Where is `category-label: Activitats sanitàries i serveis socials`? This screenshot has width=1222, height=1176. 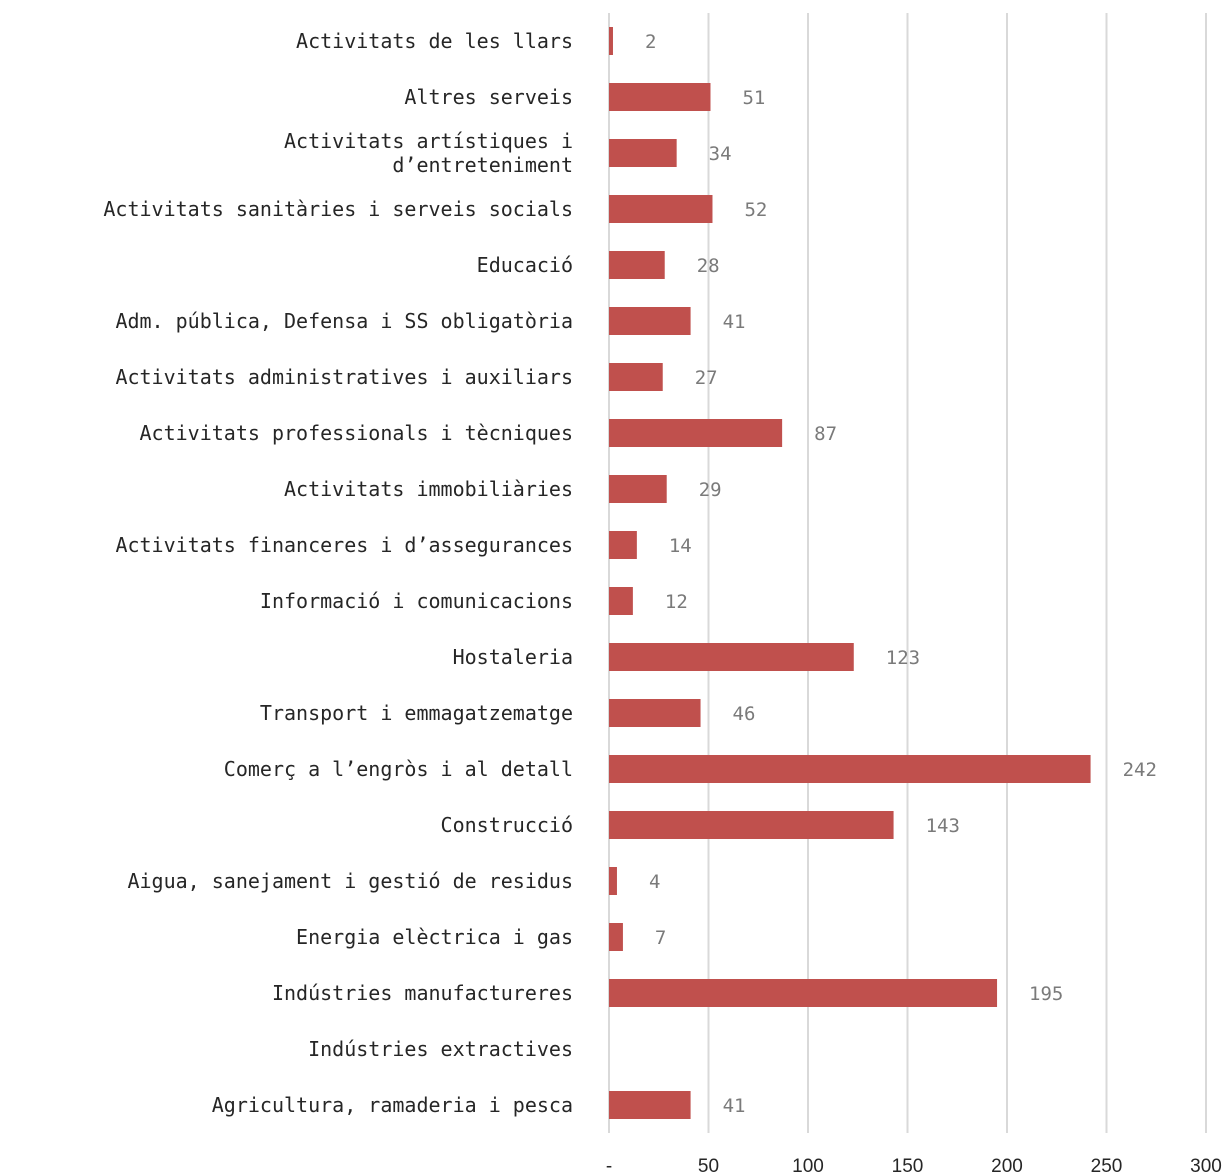
category-label: Activitats sanitàries i serveis socials is located at coordinates (338, 209).